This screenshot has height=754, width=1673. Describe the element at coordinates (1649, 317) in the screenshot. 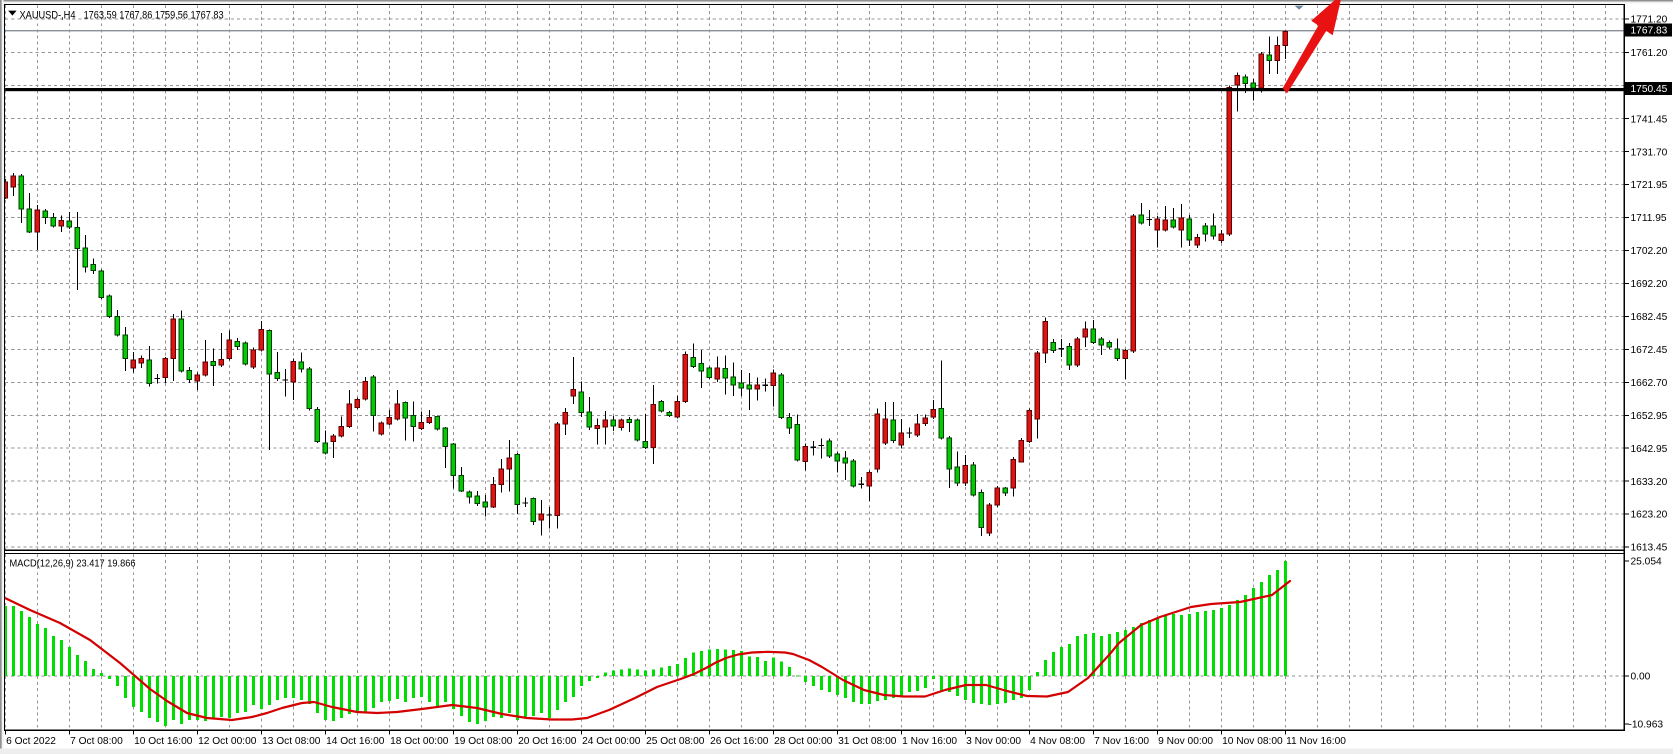

I see `svg-text: 1682.45` at that location.